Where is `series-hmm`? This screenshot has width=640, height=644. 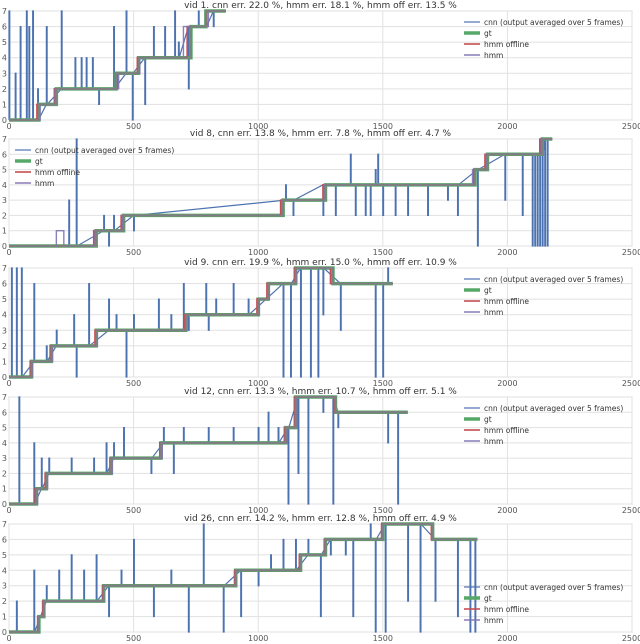
series-hmm is located at coordinates (281, 192).